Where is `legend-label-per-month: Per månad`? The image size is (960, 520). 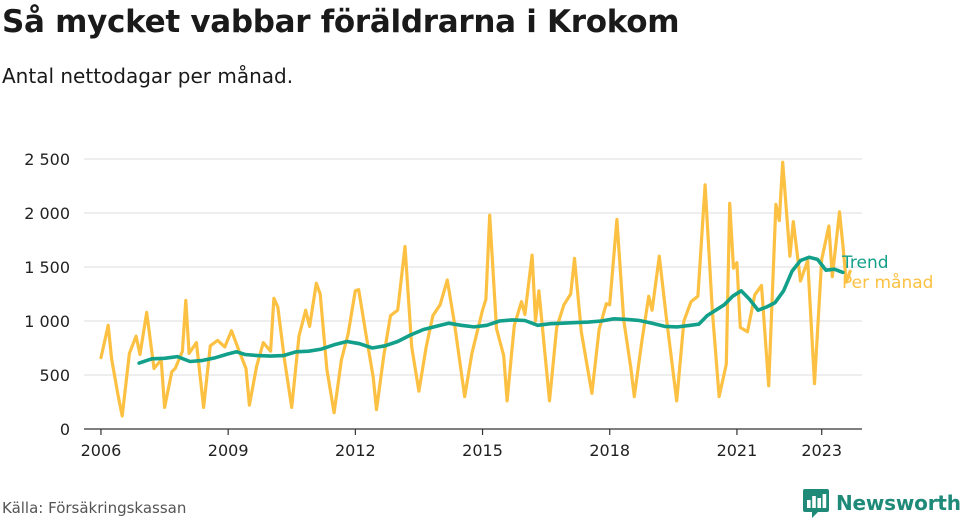 legend-label-per-month: Per månad is located at coordinates (887, 282).